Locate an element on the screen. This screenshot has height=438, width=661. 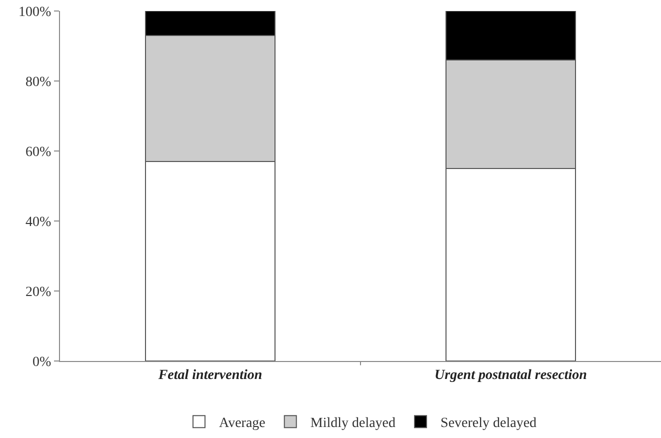
y-tick-label: 0% is located at coordinates (42, 362).